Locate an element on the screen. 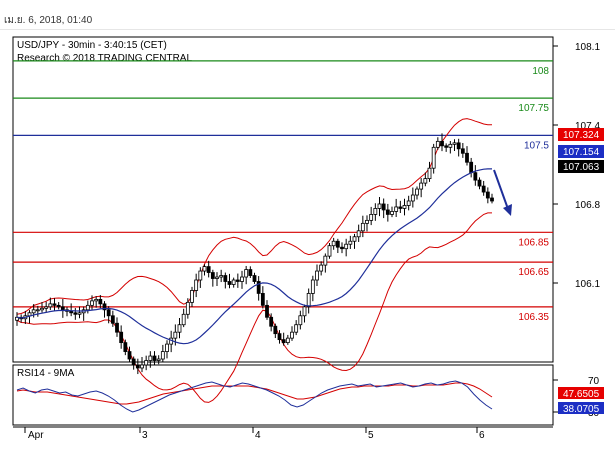 Image resolution: width=615 pixels, height=449 pixels. level-label: 106.85 is located at coordinates (533, 242).